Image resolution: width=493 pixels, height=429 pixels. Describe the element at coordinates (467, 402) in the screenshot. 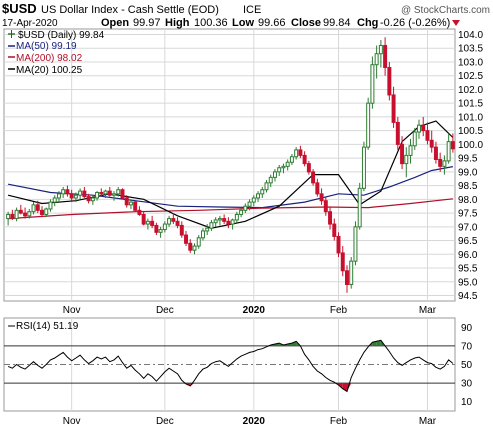

I see `rsi-y-tick: 10` at that location.